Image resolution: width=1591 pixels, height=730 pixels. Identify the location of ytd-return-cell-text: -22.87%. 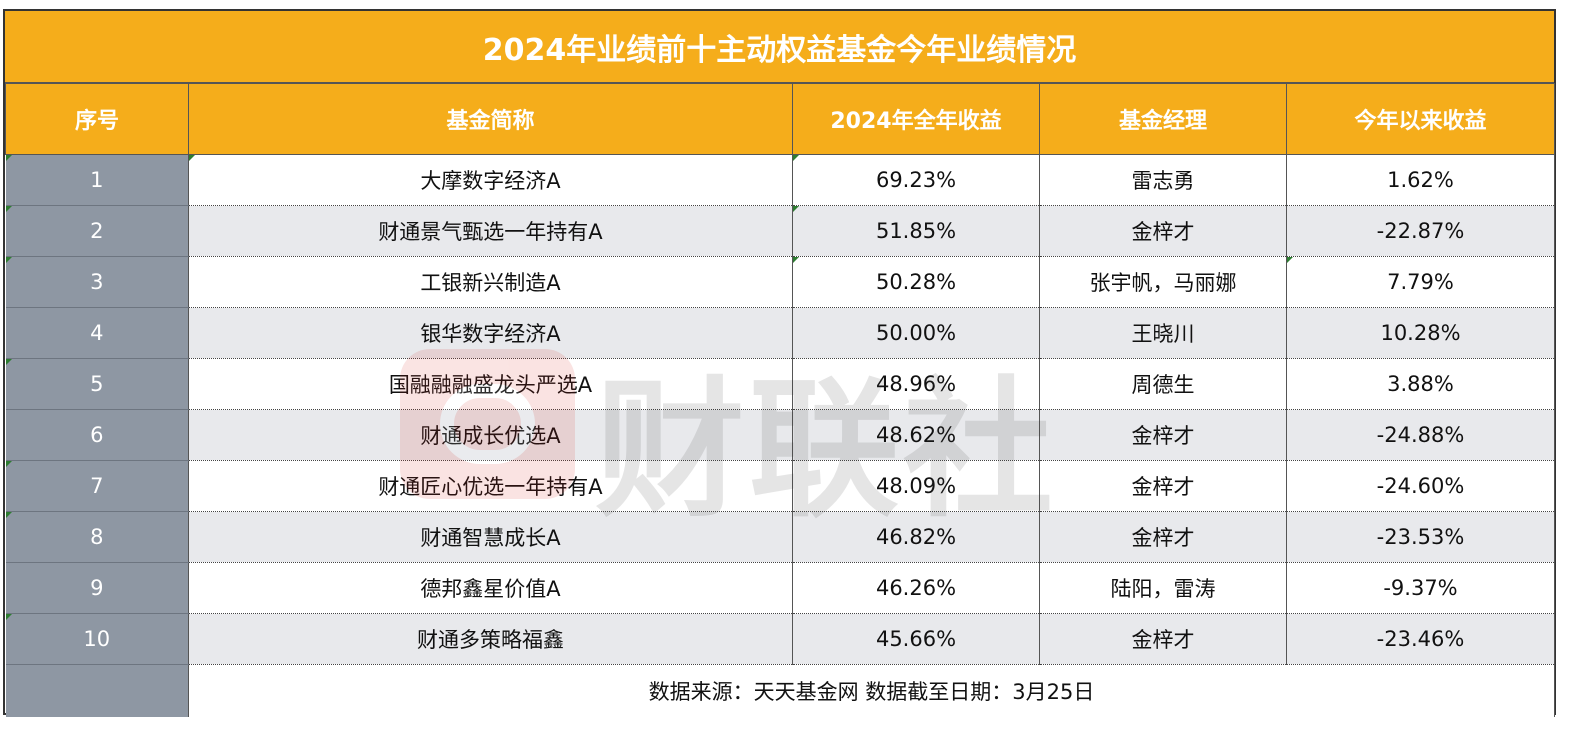
(1420, 231).